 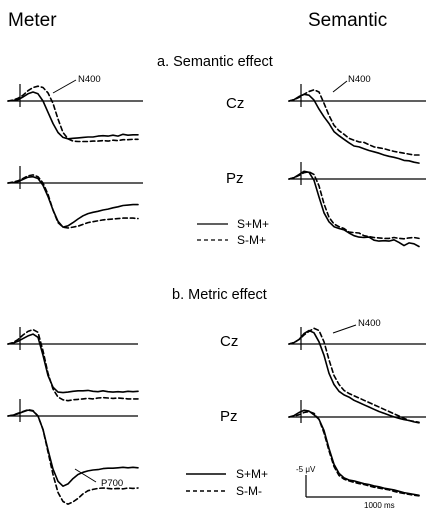 What do you see at coordinates (253, 224) in the screenshot?
I see `legend-a-solid-label: S+M+` at bounding box center [253, 224].